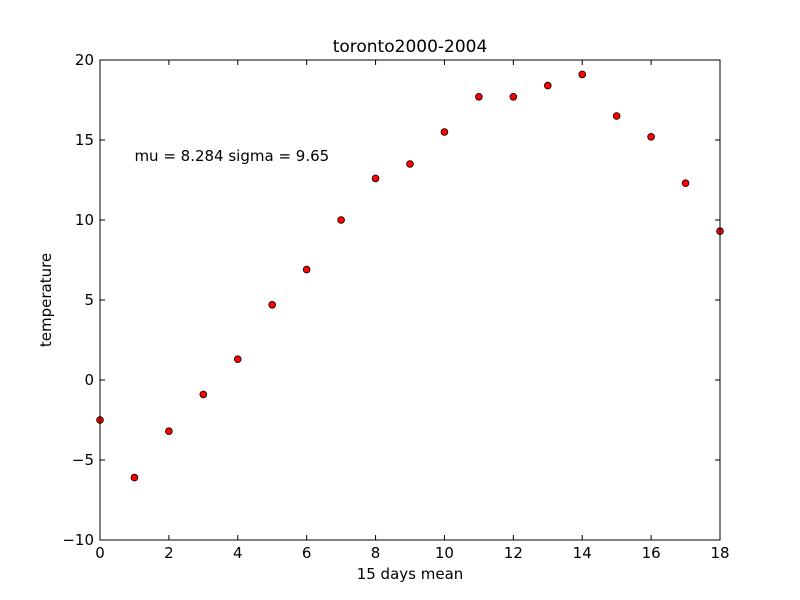 The height and width of the screenshot is (600, 800). What do you see at coordinates (89, 300) in the screenshot?
I see `y-tick-label: 5` at bounding box center [89, 300].